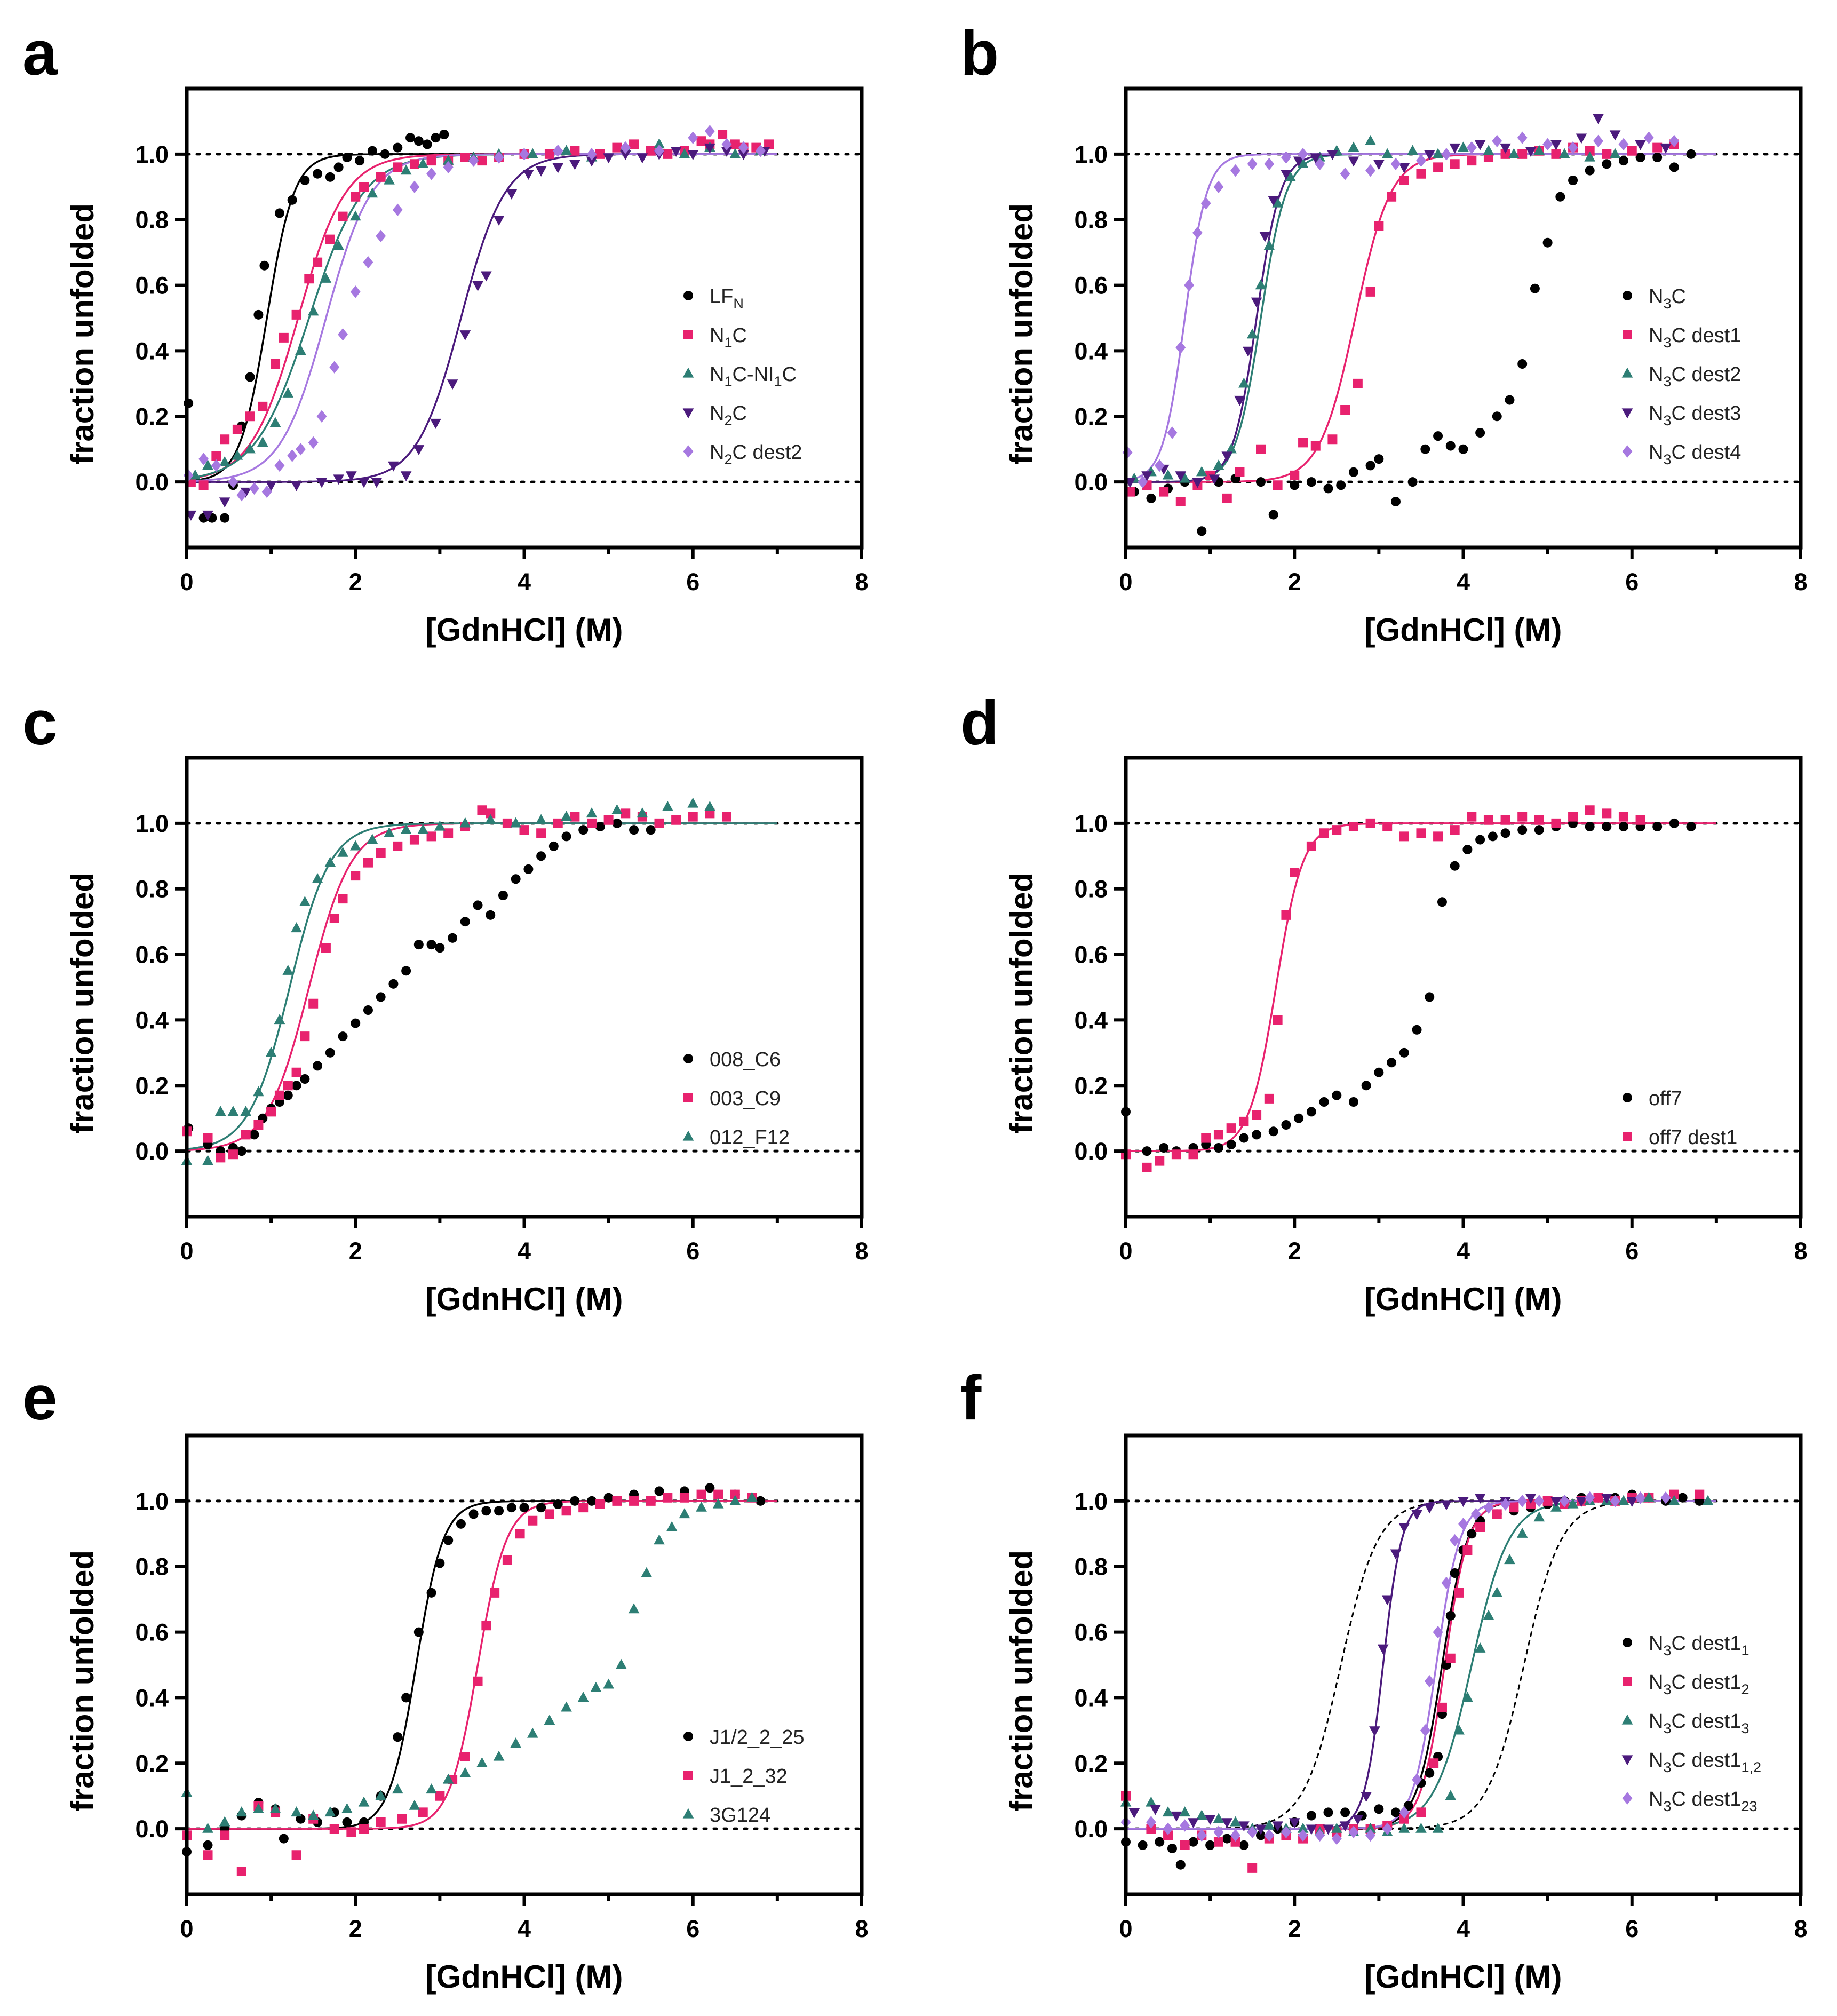 Image resolution: width=1837 pixels, height=2016 pixels. What do you see at coordinates (749, 1776) in the screenshot?
I see `legend-label: J1_2_32` at bounding box center [749, 1776].